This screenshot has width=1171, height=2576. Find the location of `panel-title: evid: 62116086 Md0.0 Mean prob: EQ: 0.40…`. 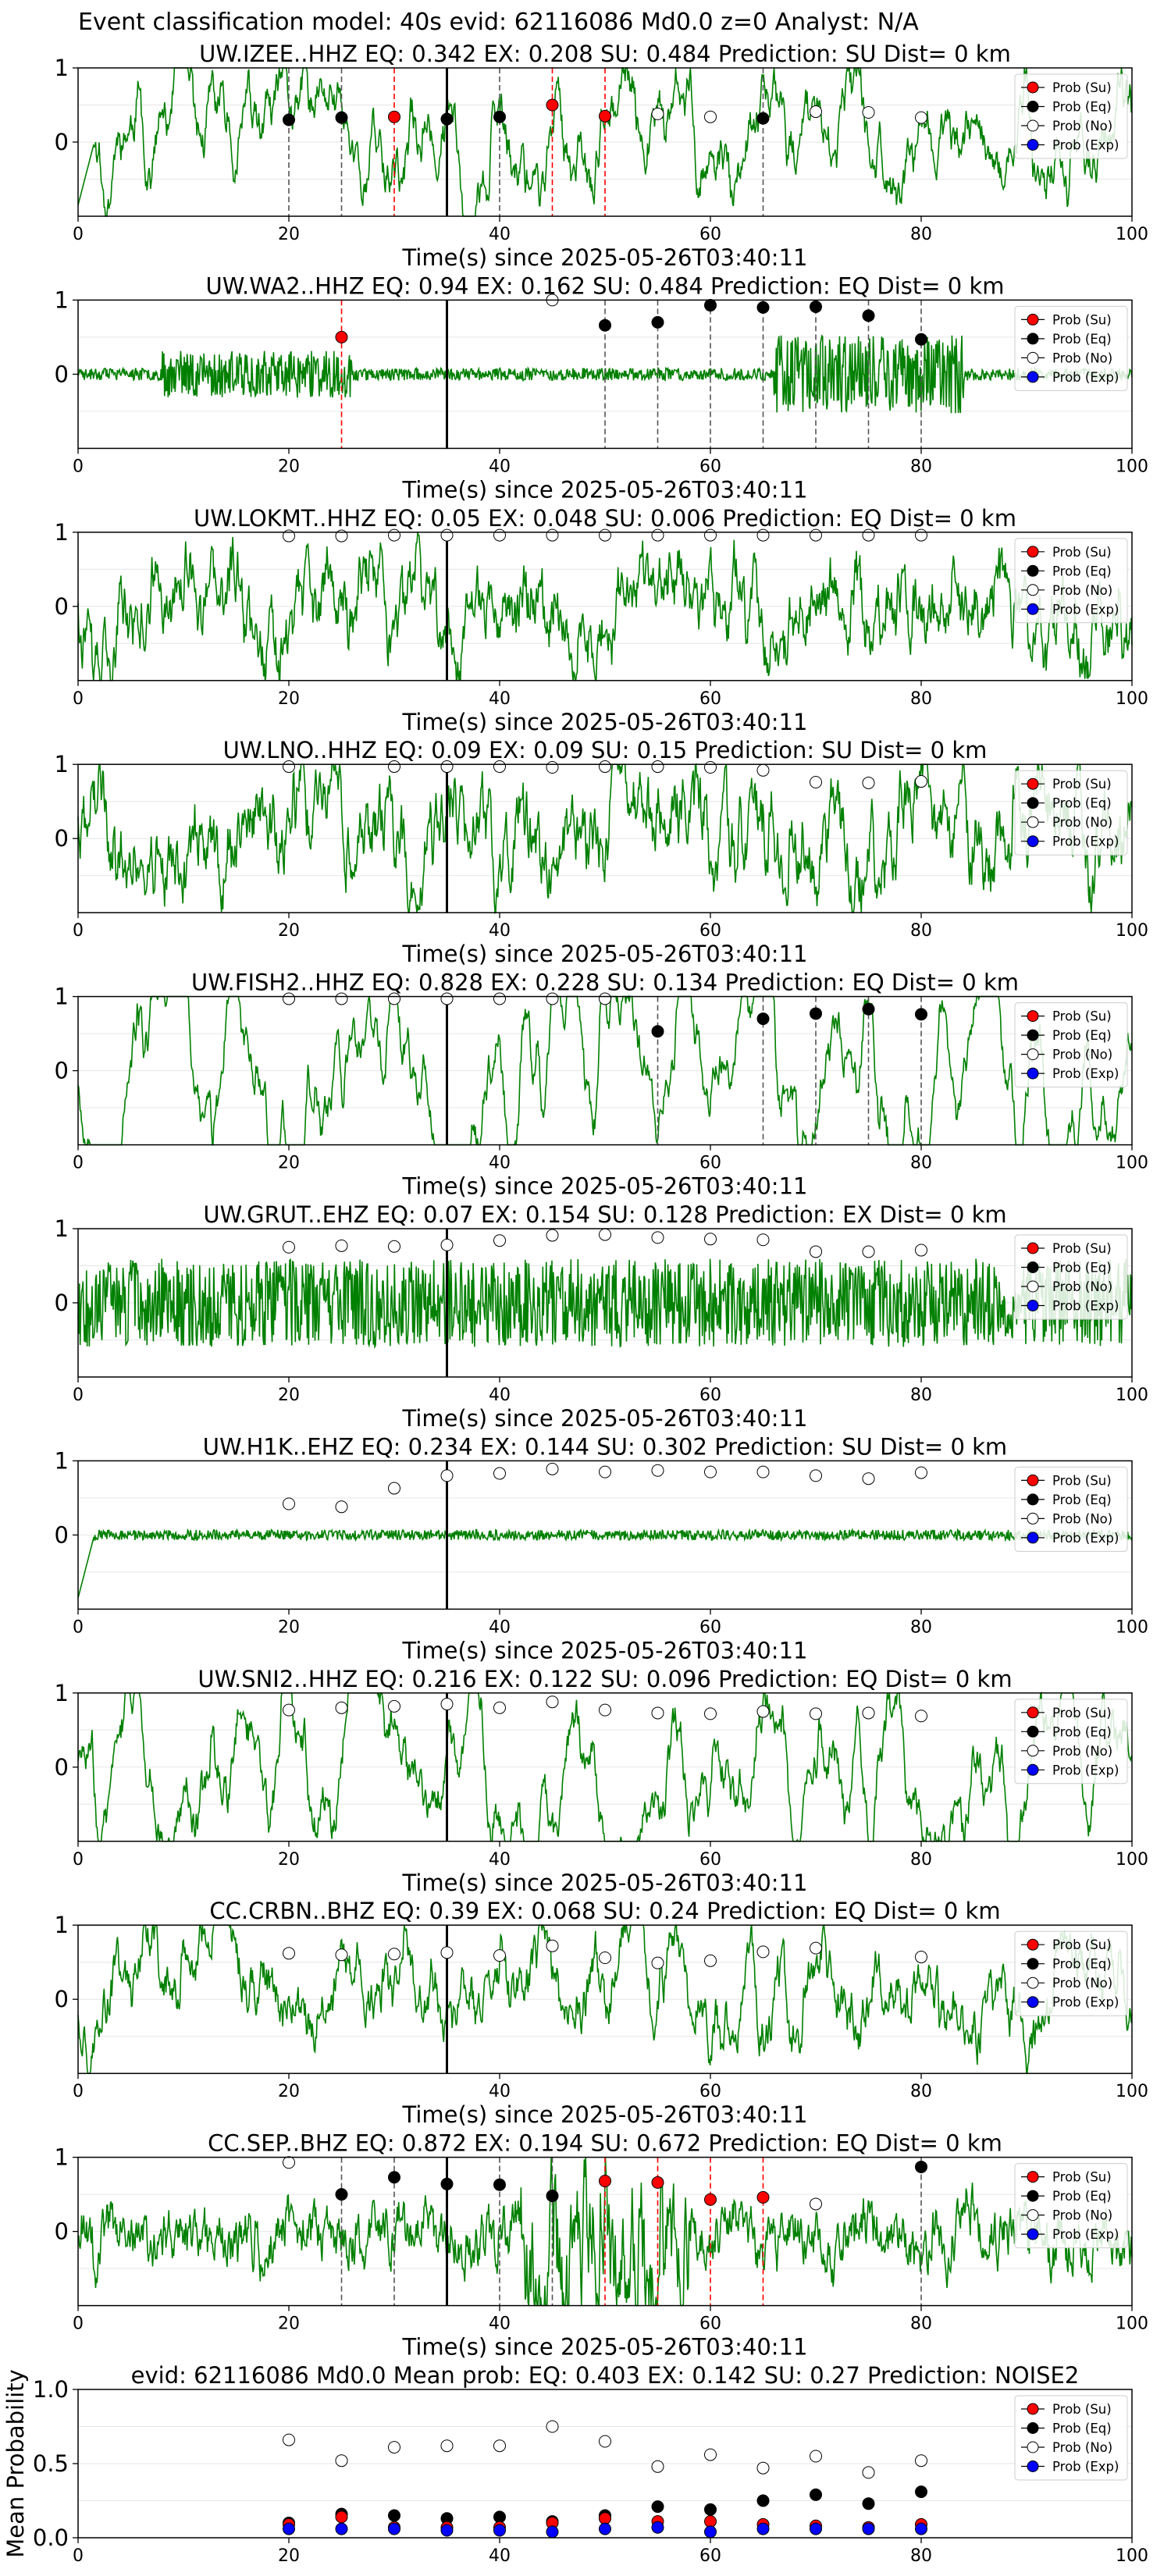

panel-title: evid: 62116086 Md0.0 Mean prob: EQ: 0.40… is located at coordinates (605, 2375).